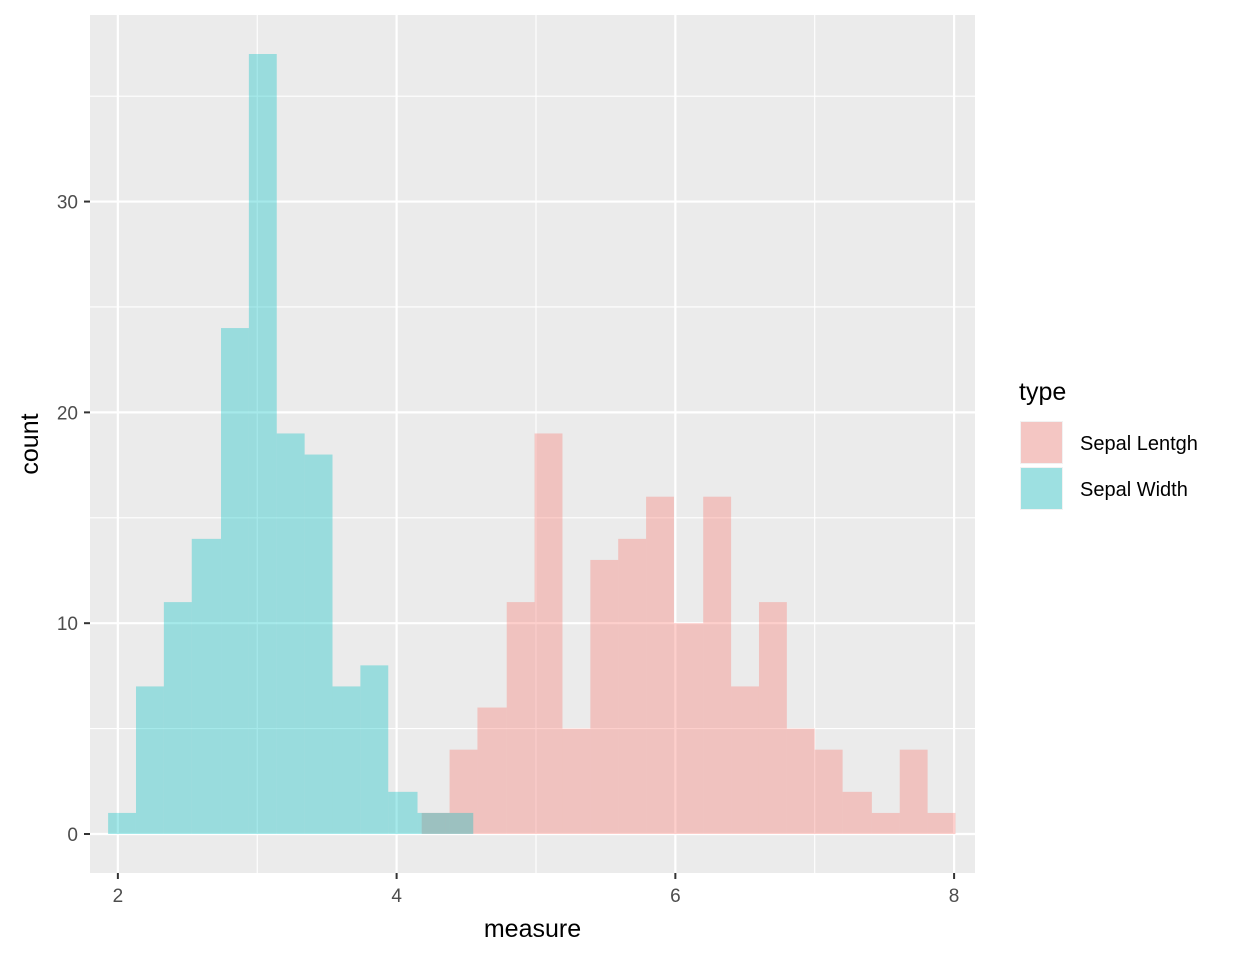 The image size is (1248, 960). Describe the element at coordinates (396, 896) in the screenshot. I see `x-tick-label: 4` at that location.